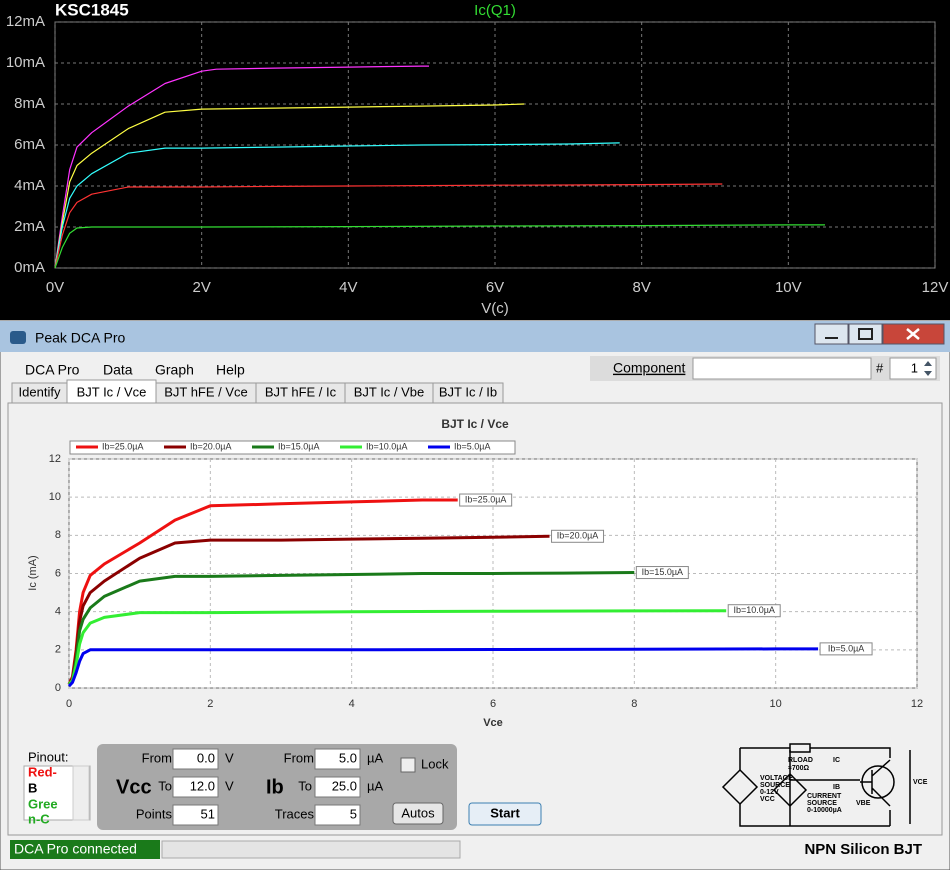  I want to click on y-tick-label: 8mA, so click(29, 103).